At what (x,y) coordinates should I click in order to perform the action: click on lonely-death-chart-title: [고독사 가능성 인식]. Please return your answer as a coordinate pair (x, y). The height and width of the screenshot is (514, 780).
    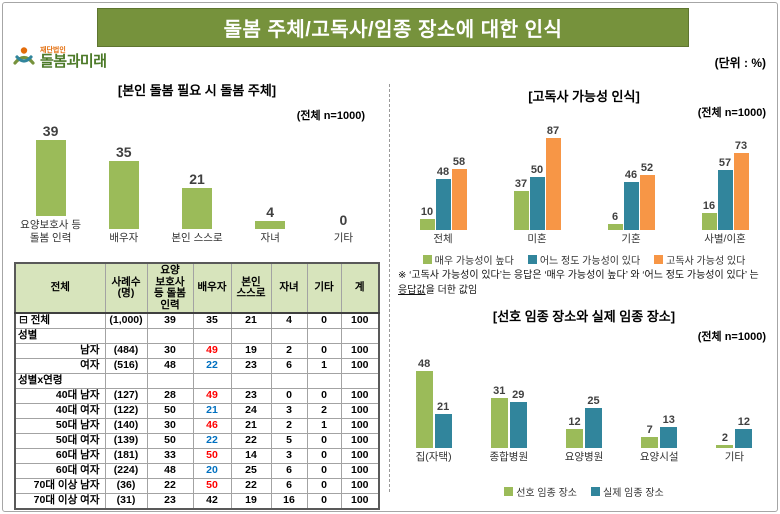
    Looking at the image, I should click on (584, 96).